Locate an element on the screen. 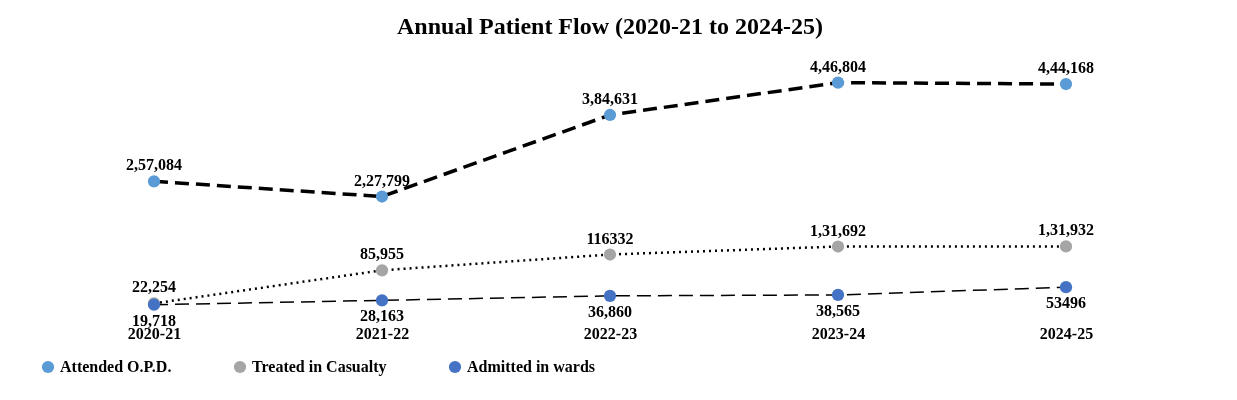  x-tick-label: 2021-22 is located at coordinates (382, 333).